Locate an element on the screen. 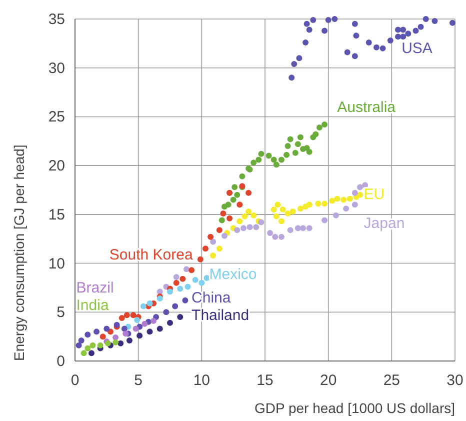  x-tick-label: 30 is located at coordinates (455, 380).